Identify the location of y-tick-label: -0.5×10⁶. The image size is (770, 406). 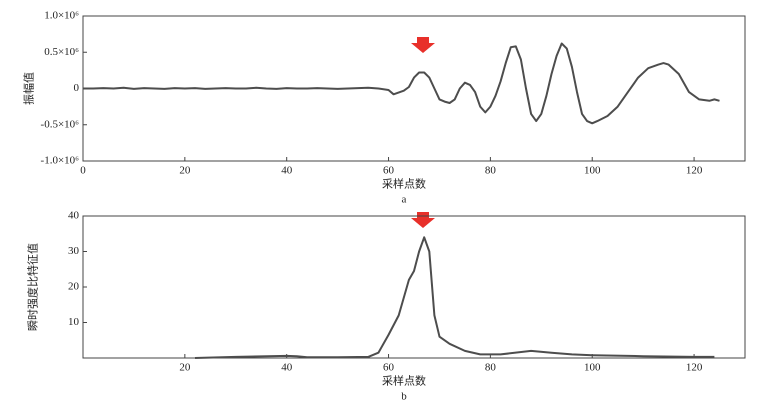
(60, 124).